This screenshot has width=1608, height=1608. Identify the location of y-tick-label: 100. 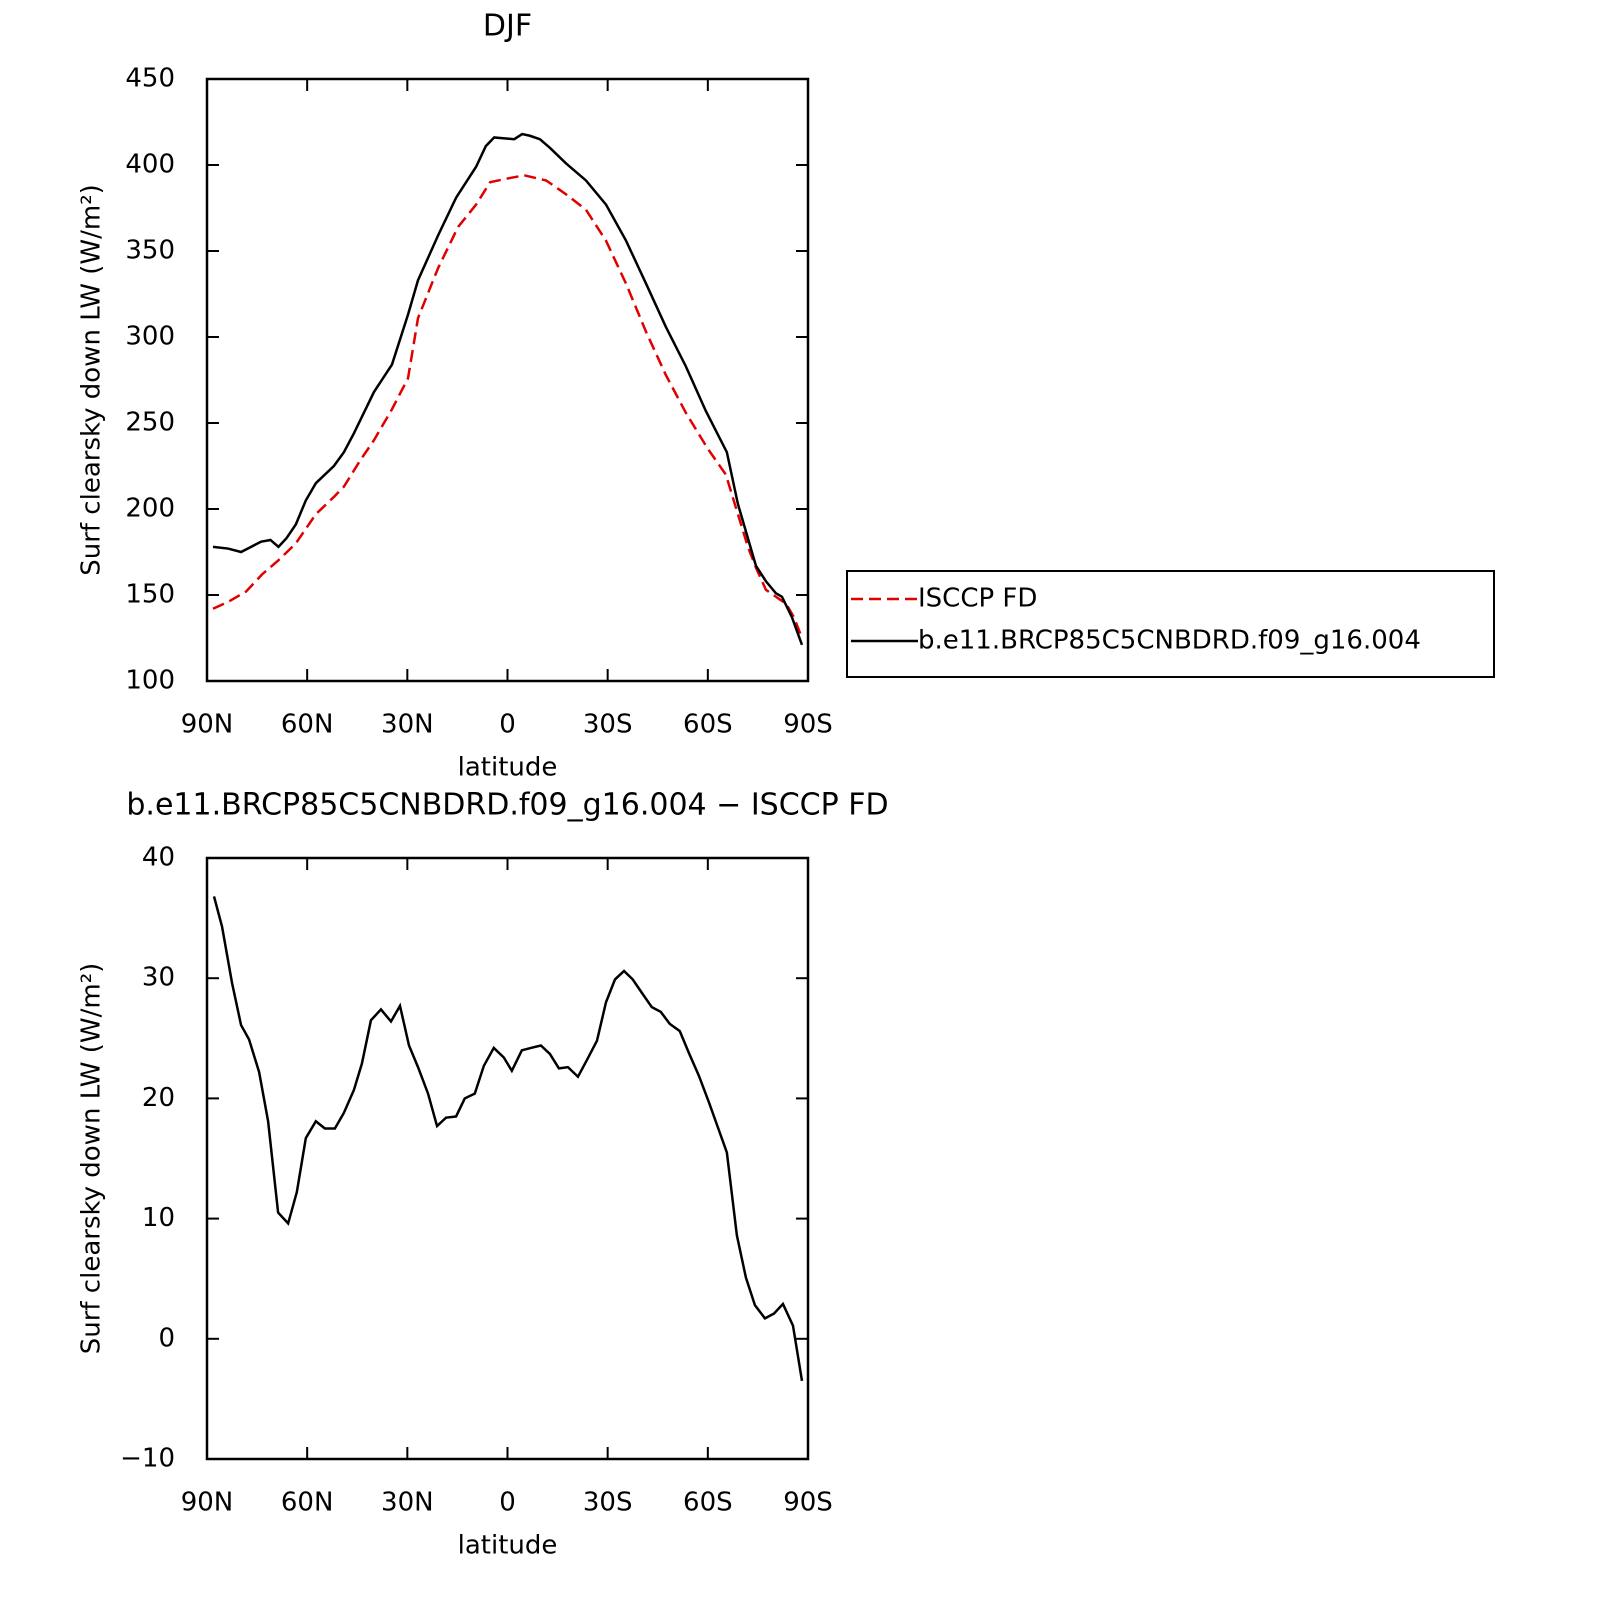
(150, 681).